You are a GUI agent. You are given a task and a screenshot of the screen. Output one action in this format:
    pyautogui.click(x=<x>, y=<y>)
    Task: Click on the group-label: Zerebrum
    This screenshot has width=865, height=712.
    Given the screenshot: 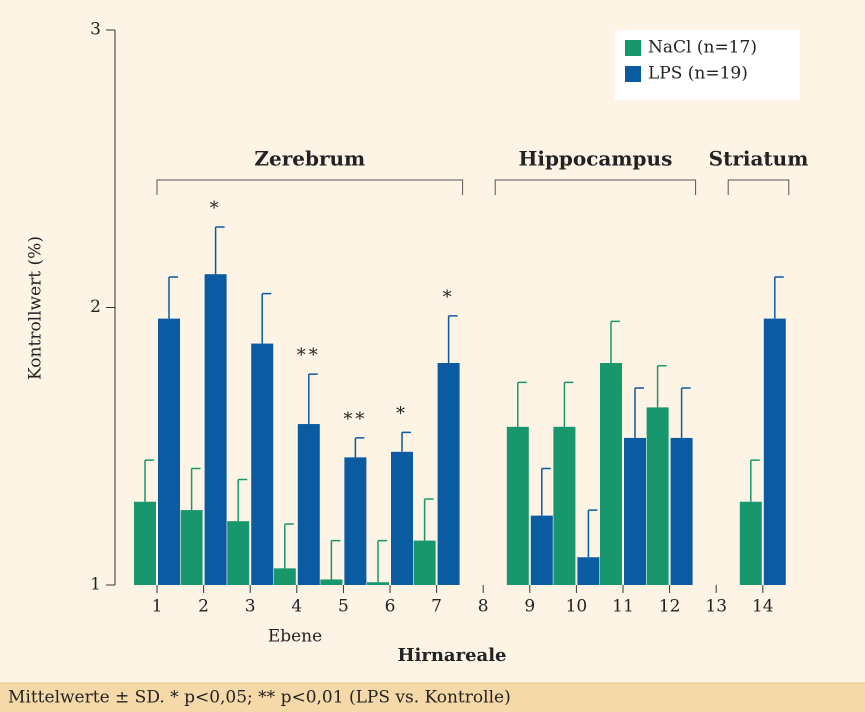 What is the action you would take?
    pyautogui.click(x=309, y=159)
    